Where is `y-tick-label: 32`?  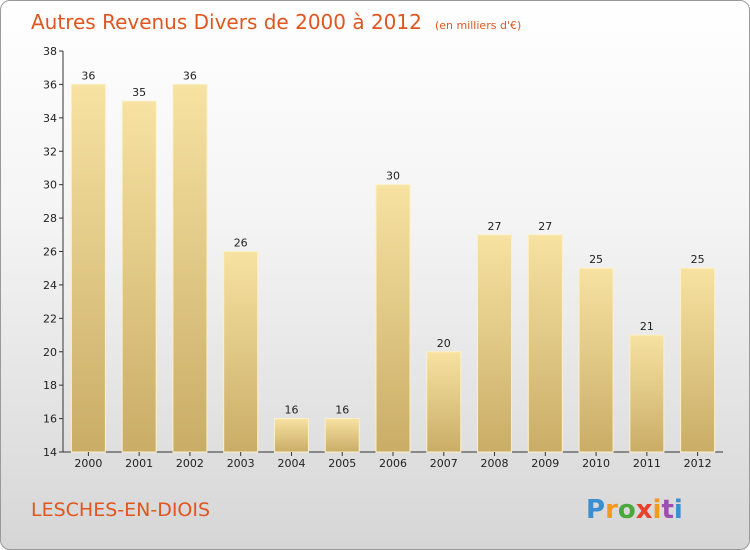
y-tick-label: 32 is located at coordinates (50, 151).